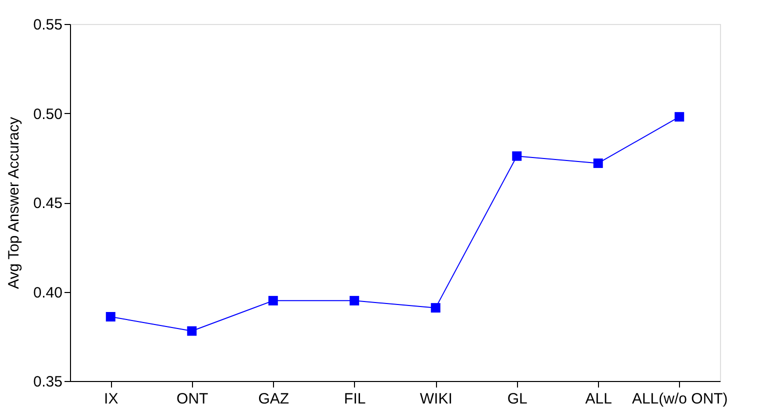 The image size is (765, 413). Describe the element at coordinates (680, 399) in the screenshot. I see `x-tick-label: ALL(w/o ONT)` at that location.